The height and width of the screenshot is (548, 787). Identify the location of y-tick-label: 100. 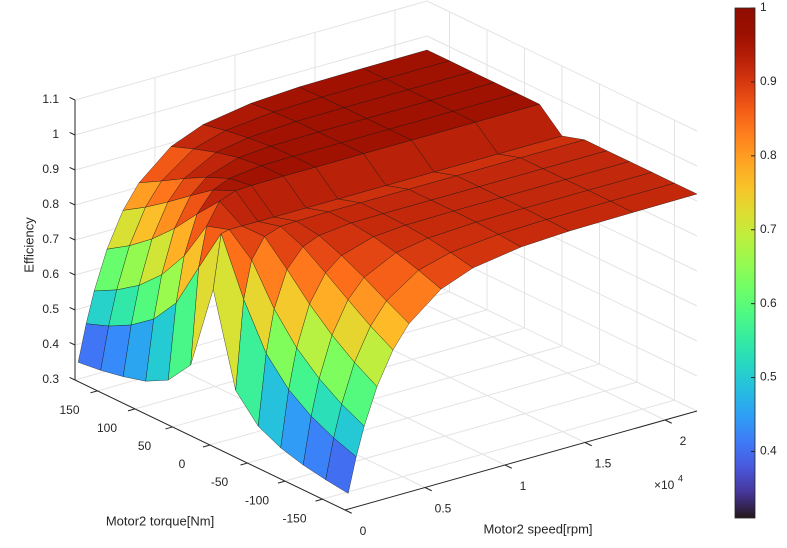
(107, 428).